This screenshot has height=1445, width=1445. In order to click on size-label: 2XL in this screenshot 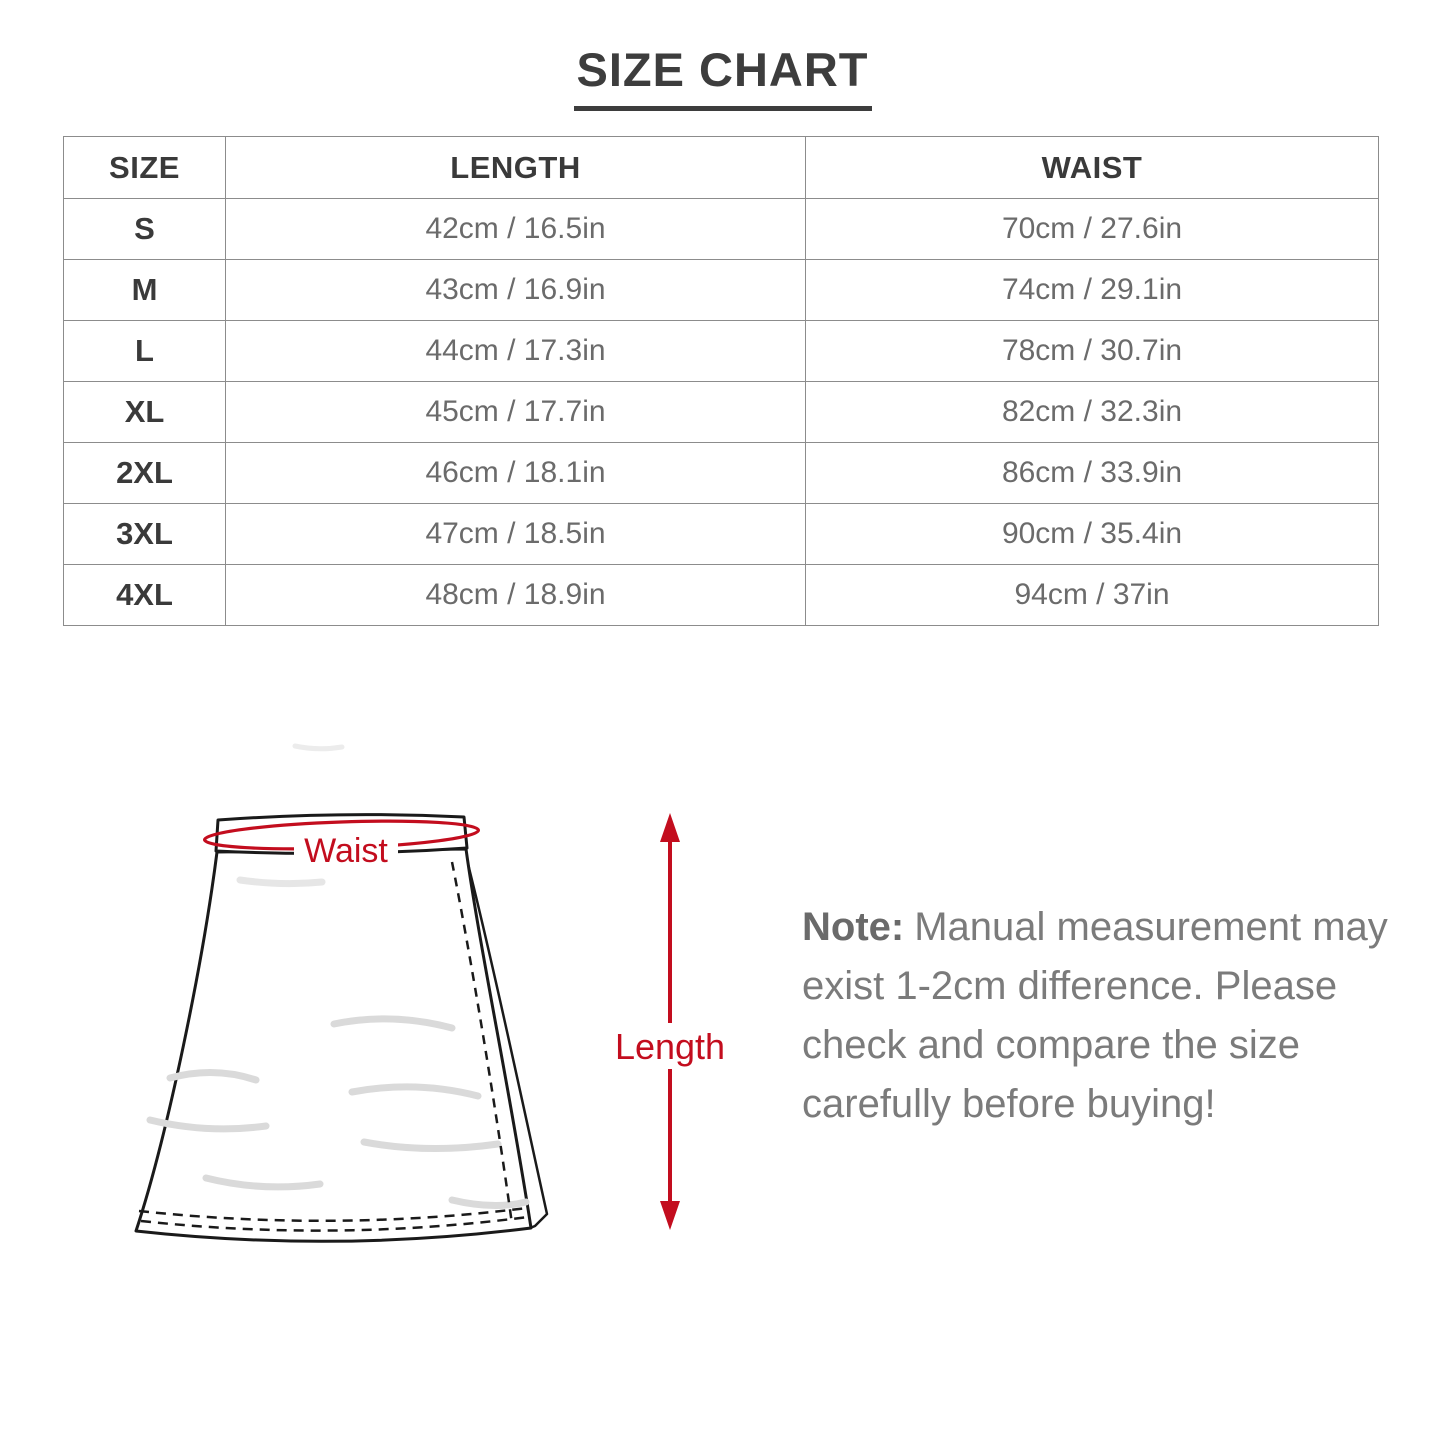, I will do `click(144, 473)`.